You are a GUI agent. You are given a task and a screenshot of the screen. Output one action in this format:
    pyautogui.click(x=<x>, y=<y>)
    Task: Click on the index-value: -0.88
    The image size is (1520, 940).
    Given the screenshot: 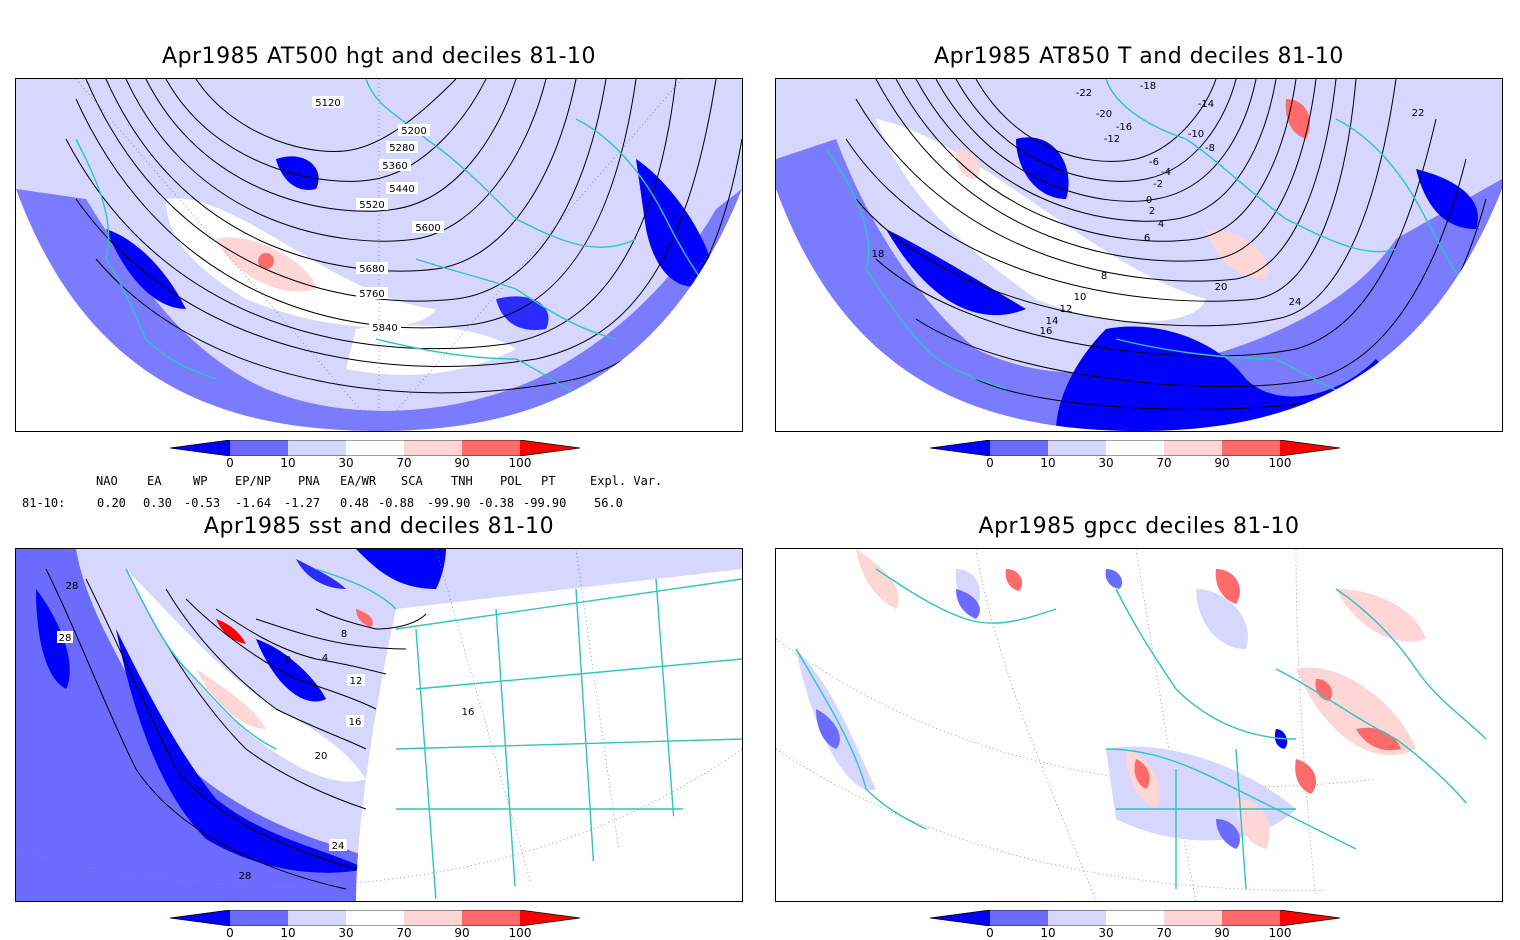 What is the action you would take?
    pyautogui.click(x=396, y=503)
    